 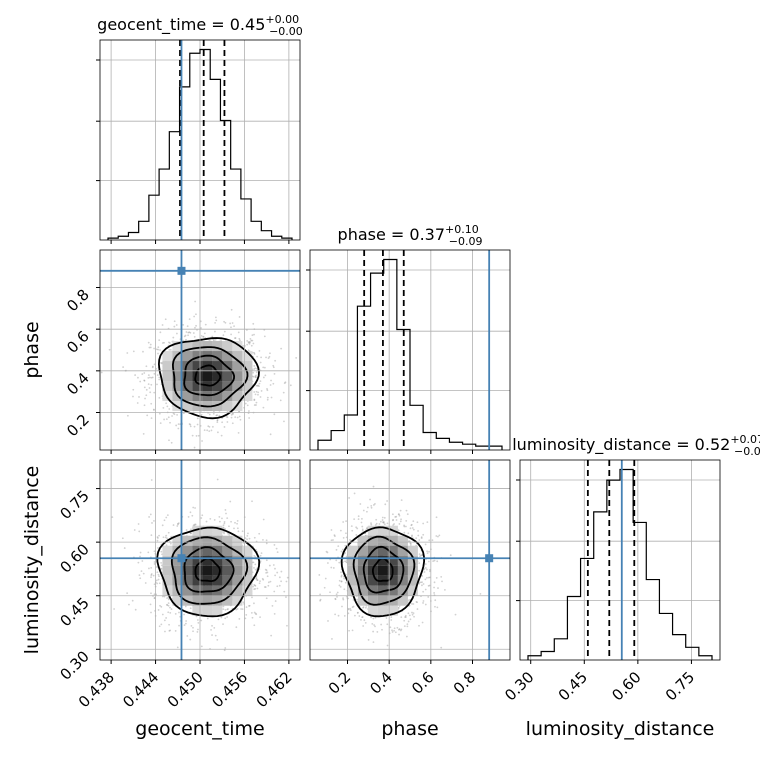 I want to click on histogram-bars, so click(x=620, y=564).